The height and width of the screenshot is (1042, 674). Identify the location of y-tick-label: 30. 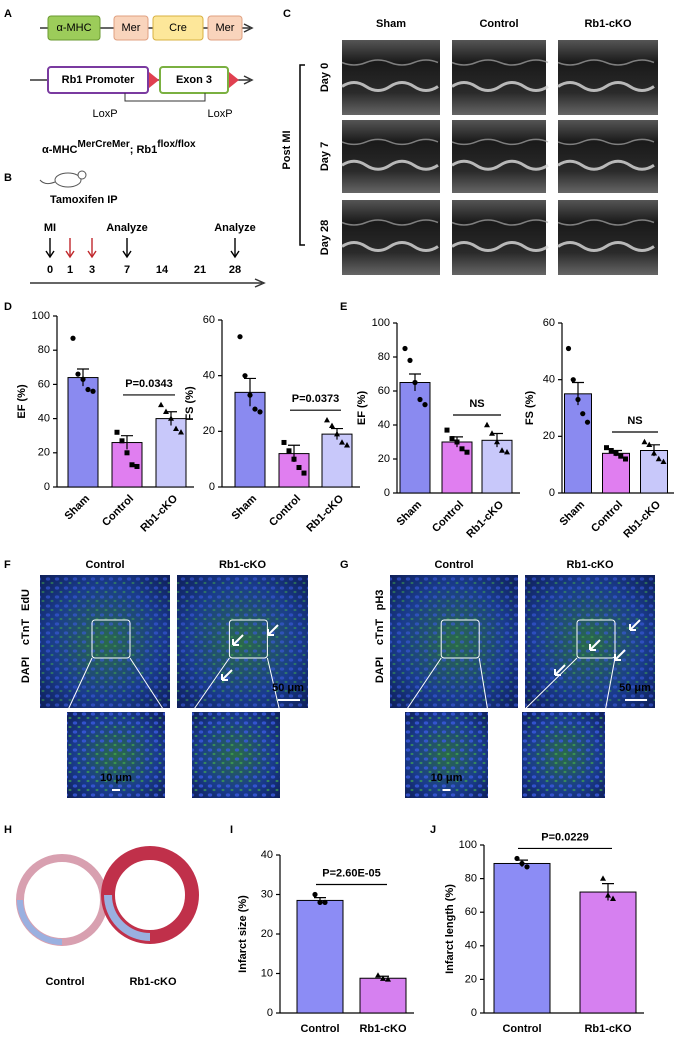
(267, 894).